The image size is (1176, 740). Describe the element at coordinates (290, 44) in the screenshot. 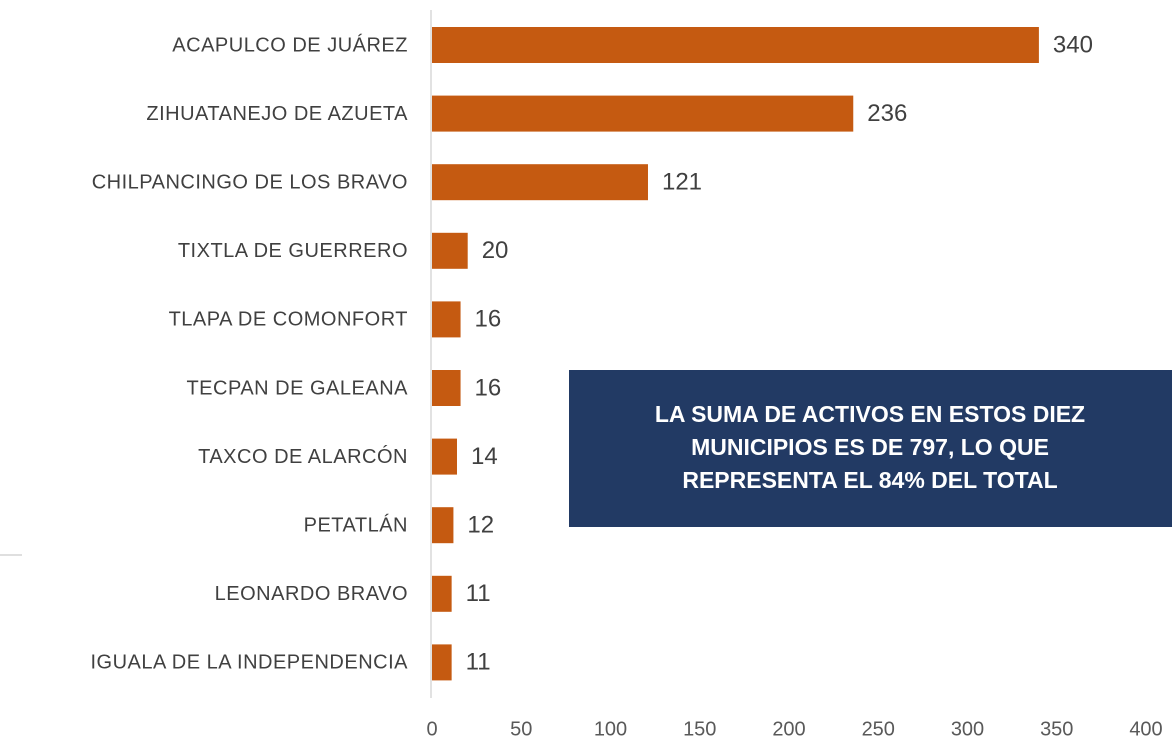

I see `y-tick-label: ACAPULCO DE JUÁREZ` at that location.